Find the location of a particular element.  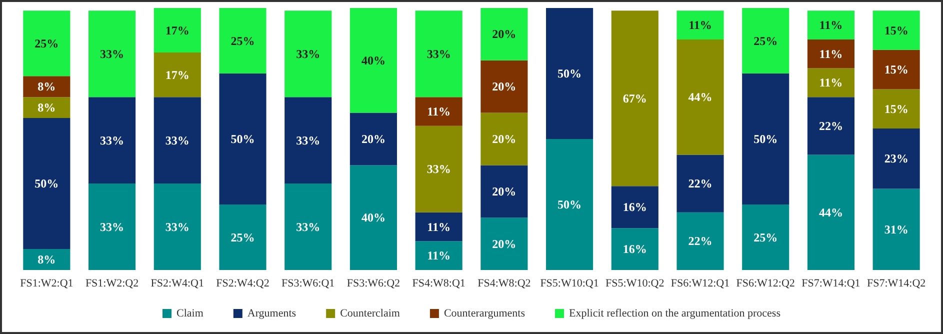

data-label: 44% is located at coordinates (700, 97).